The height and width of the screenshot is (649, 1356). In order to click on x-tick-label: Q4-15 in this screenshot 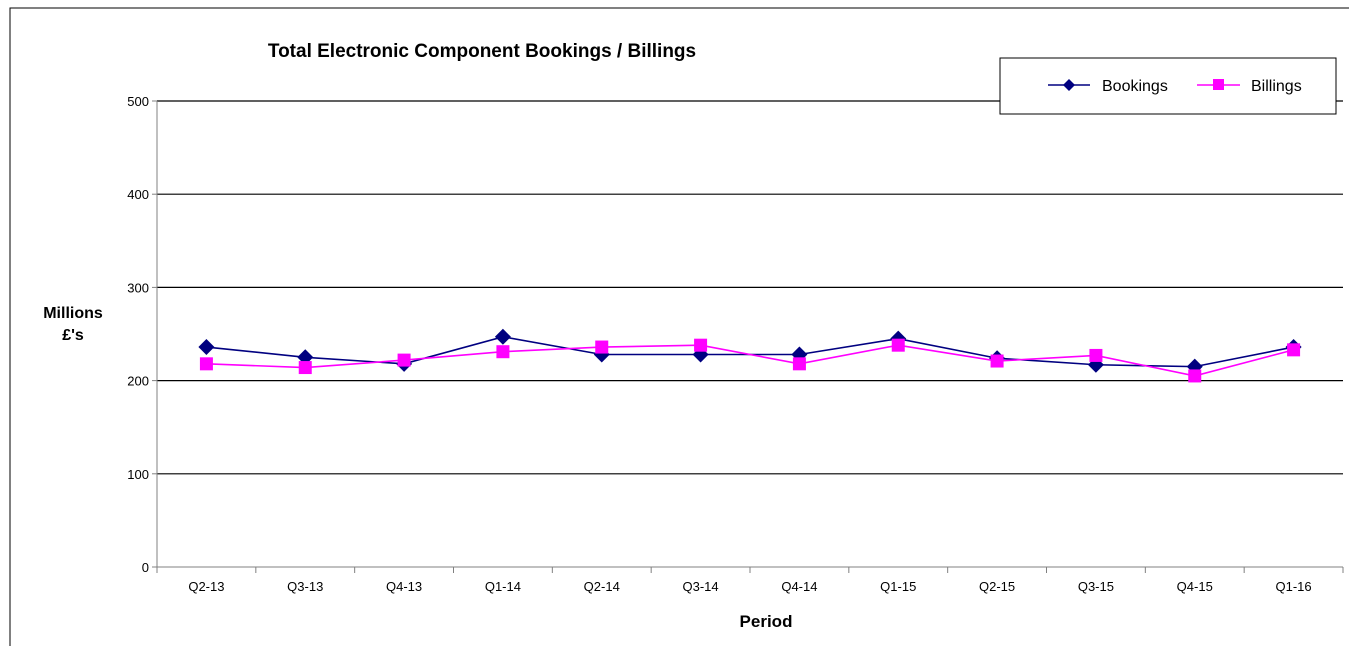, I will do `click(1195, 586)`.